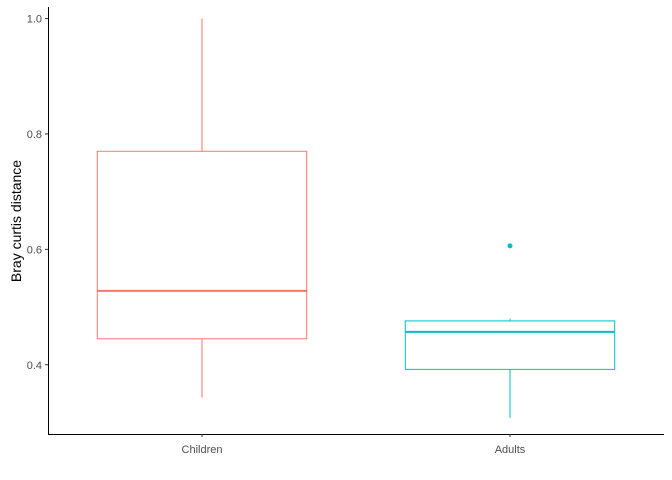 This screenshot has width=672, height=480. What do you see at coordinates (34, 135) in the screenshot?
I see `y-tick-label: 0.8` at bounding box center [34, 135].